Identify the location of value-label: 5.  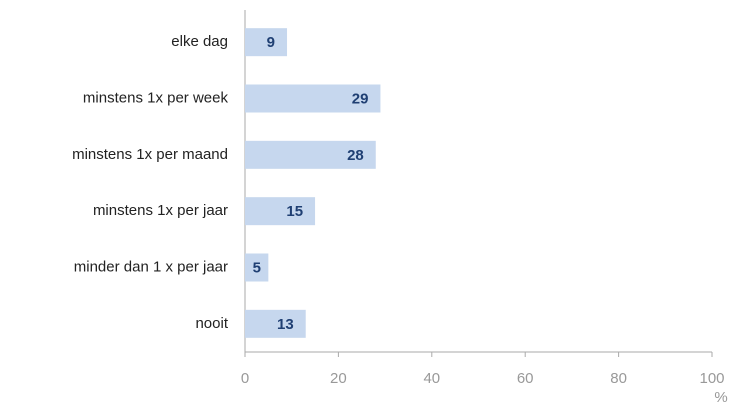
(257, 267).